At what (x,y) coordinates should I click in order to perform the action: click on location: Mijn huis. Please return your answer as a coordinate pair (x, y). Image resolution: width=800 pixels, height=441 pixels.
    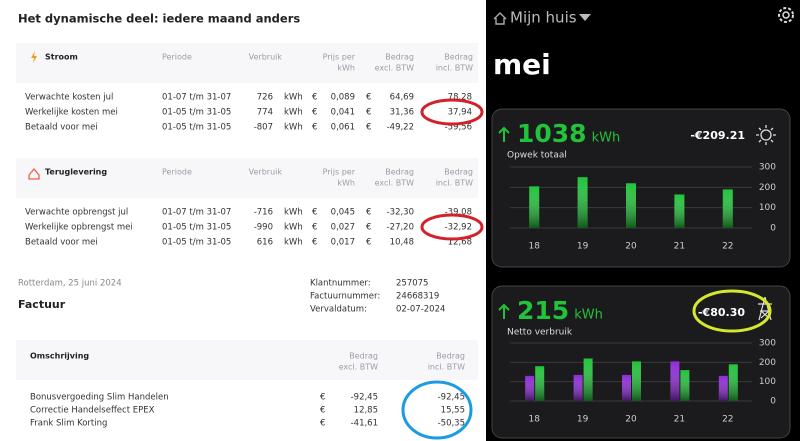
    Looking at the image, I should click on (543, 18).